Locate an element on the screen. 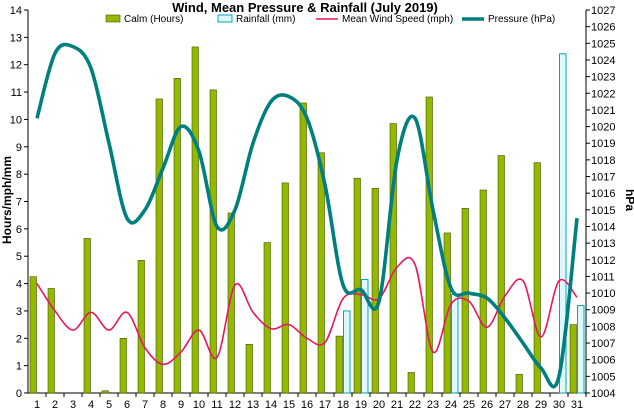  legend-label: Pressure (hPa) is located at coordinates (521, 19).